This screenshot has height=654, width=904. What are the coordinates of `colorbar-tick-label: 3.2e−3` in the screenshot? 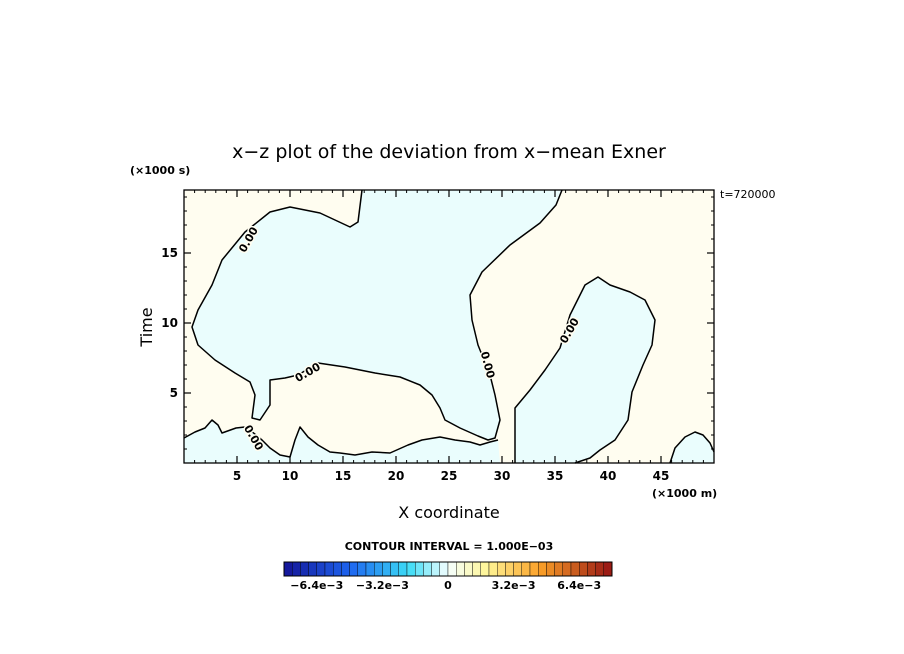 It's located at (514, 585).